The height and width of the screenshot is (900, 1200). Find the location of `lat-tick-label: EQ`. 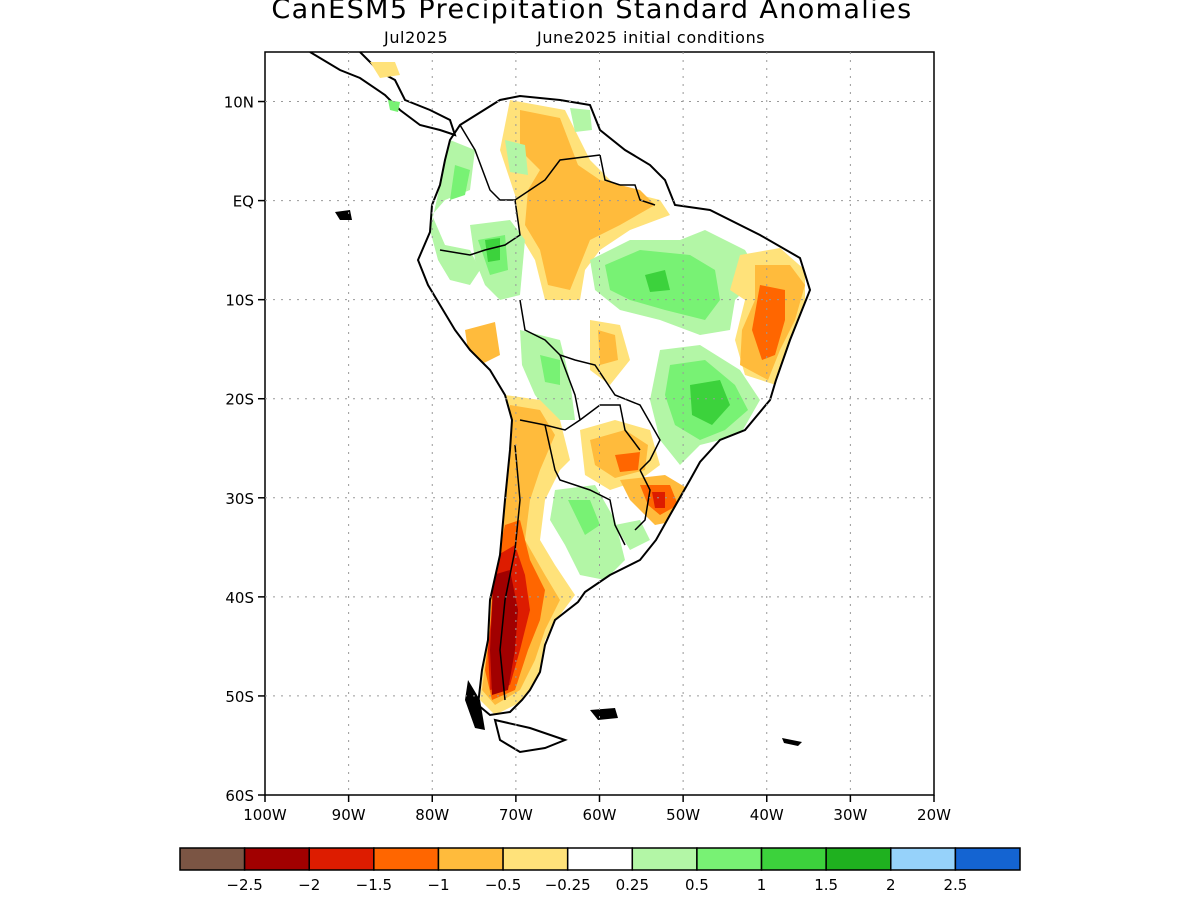

lat-tick-label: EQ is located at coordinates (243, 202).